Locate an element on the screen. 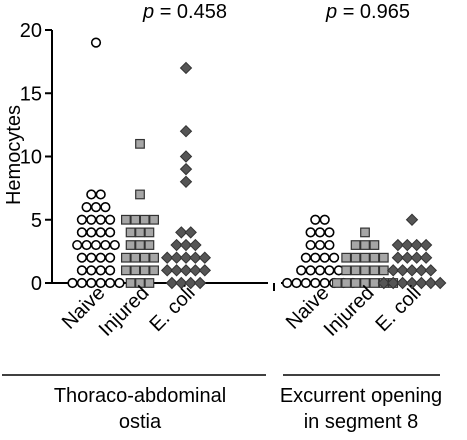  p-symbol-2: p is located at coordinates (331, 12).